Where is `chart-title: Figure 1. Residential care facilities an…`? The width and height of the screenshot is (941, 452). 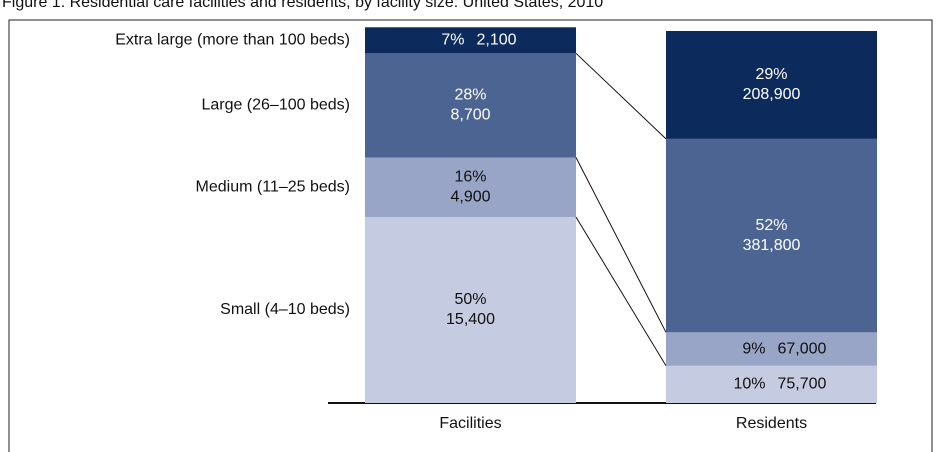
chart-title: Figure 1. Residential care facilities an… is located at coordinates (302, 5).